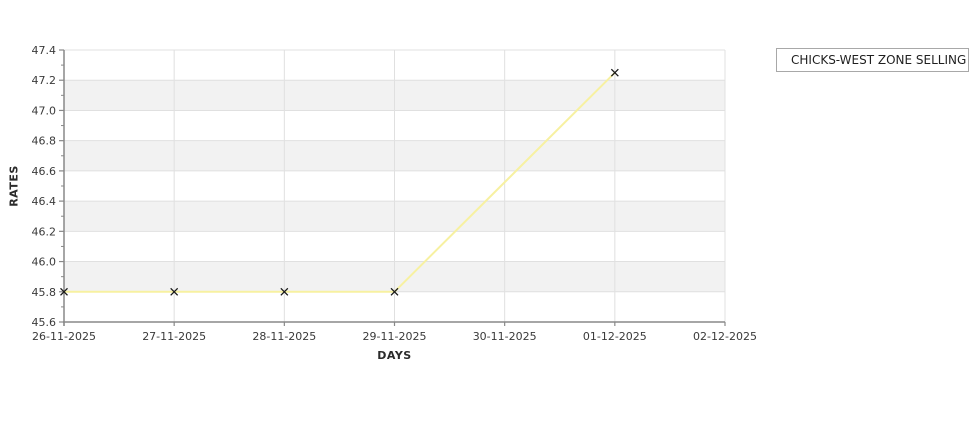 Image resolution: width=975 pixels, height=429 pixels. I want to click on y-tick-label: 47.4, so click(44, 50).